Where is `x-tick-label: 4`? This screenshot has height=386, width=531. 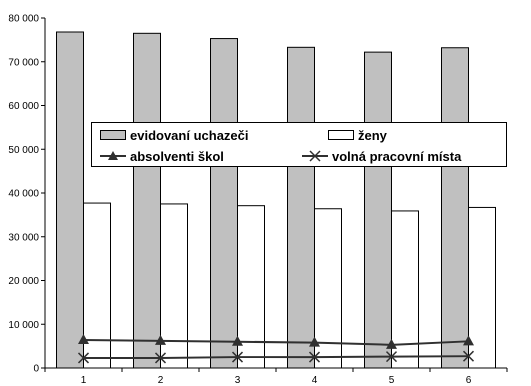
x-tick-label: 4 is located at coordinates (315, 380).